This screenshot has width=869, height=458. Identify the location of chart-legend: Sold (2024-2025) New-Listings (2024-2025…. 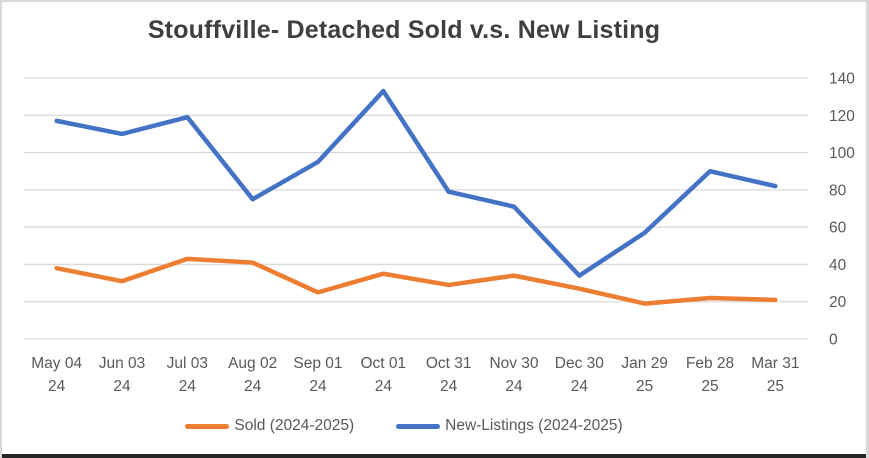
(404, 426).